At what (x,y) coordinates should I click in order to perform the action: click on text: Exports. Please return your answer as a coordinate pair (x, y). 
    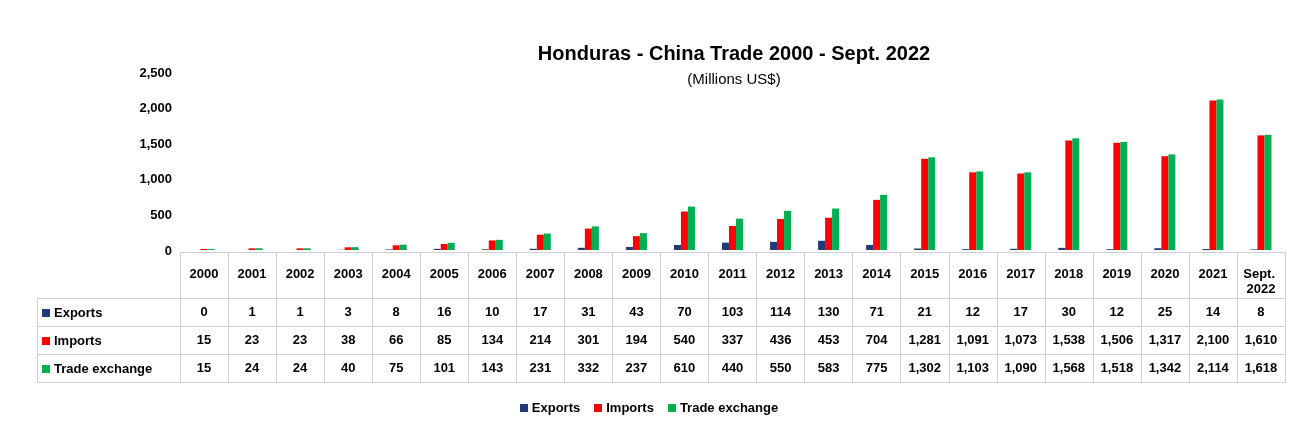
    Looking at the image, I should click on (556, 407).